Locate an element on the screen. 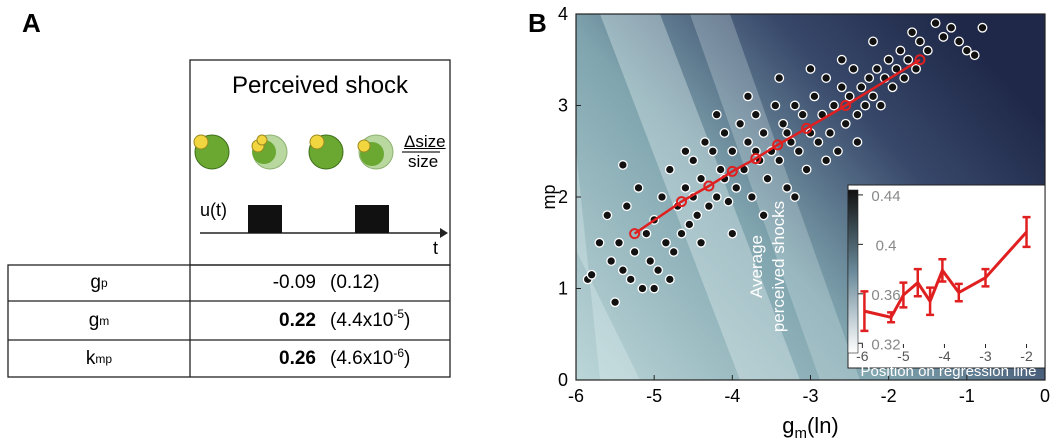  panel-label: A is located at coordinates (31, 23).